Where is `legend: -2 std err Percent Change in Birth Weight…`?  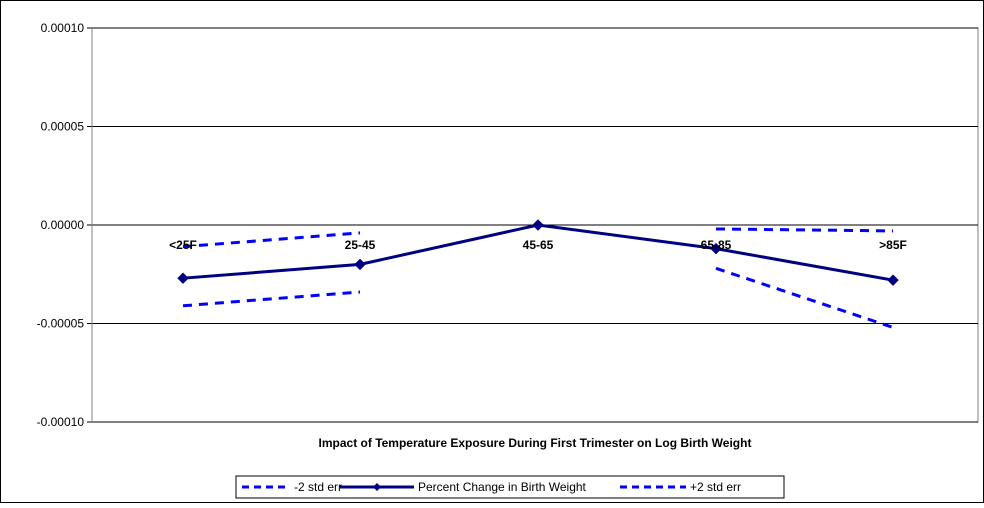 legend: -2 std err Percent Change in Birth Weight… is located at coordinates (510, 487).